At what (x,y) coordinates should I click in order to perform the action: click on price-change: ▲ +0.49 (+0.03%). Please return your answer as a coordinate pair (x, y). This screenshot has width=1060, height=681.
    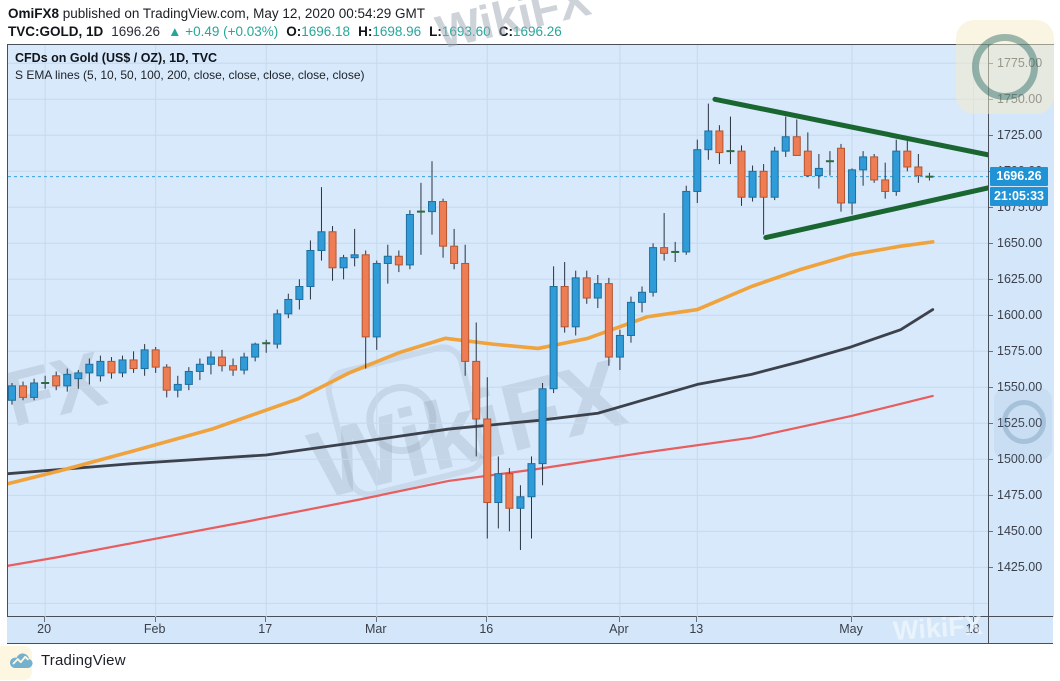
    Looking at the image, I should click on (223, 31).